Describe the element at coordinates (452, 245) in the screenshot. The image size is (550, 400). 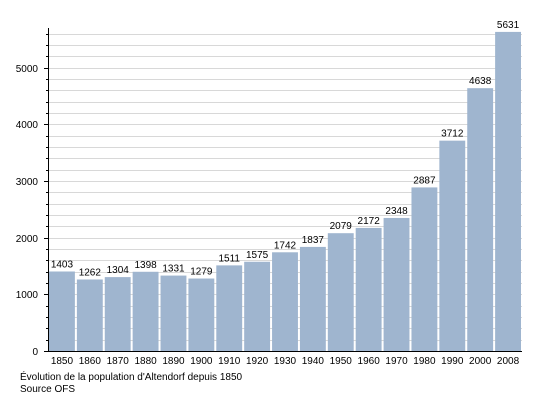
I see `bar-1990` at that location.